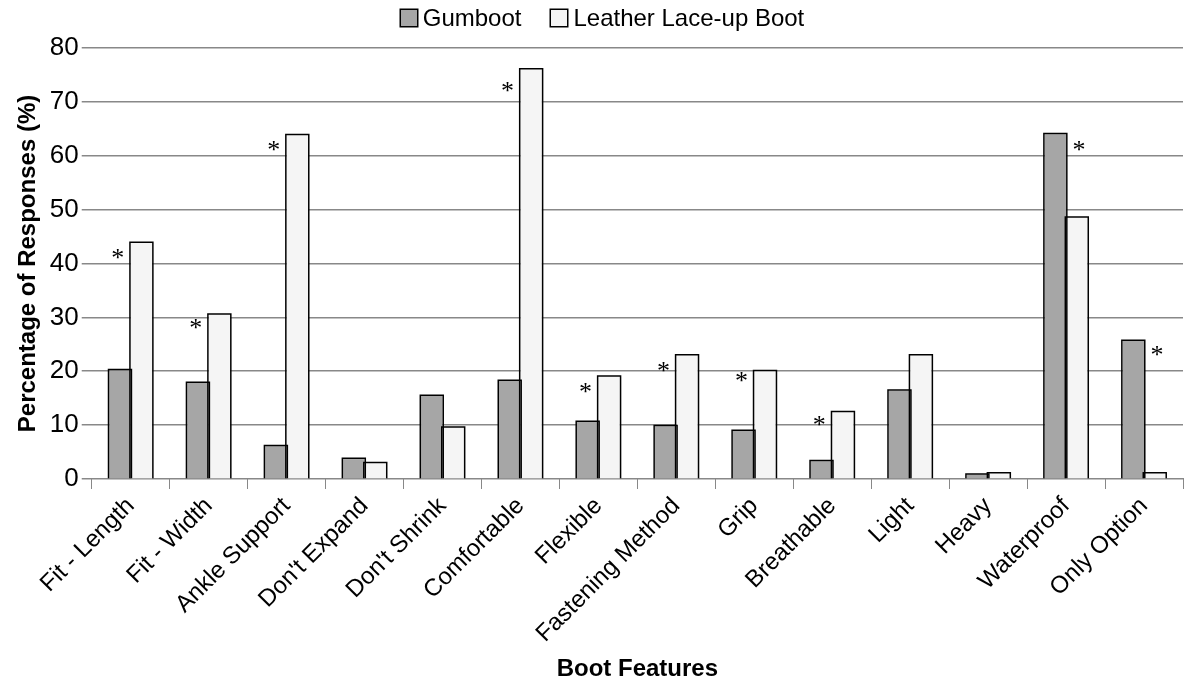 The width and height of the screenshot is (1203, 693). What do you see at coordinates (71, 477) in the screenshot?
I see `y-tick-label: 0` at bounding box center [71, 477].